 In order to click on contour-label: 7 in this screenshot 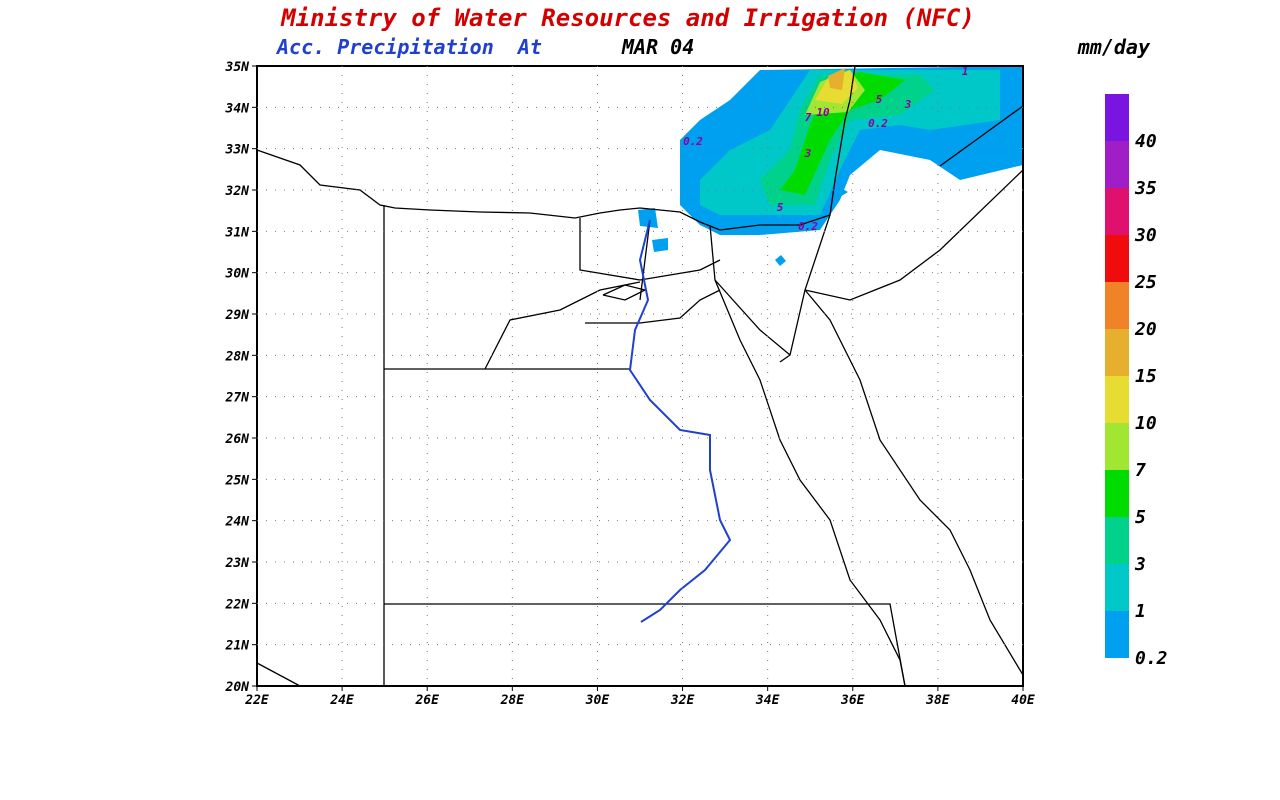, I will do `click(808, 117)`.